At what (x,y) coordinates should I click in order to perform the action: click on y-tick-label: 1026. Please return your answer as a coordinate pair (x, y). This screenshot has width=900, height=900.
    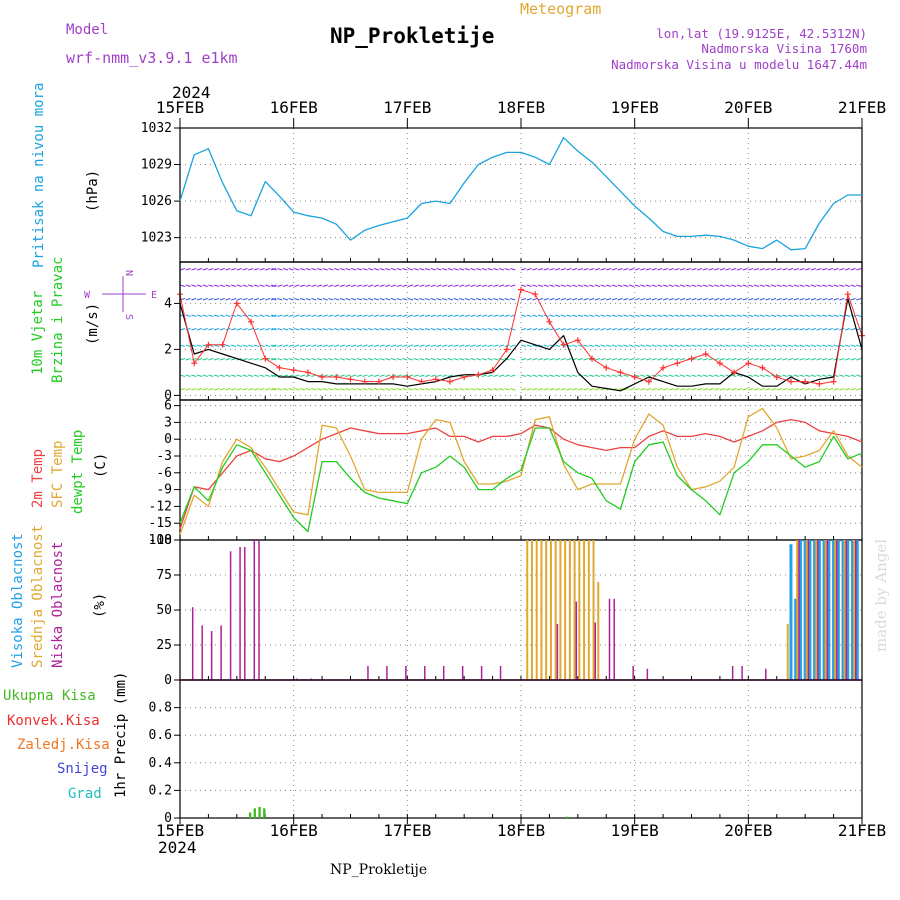
    Looking at the image, I should click on (156, 201).